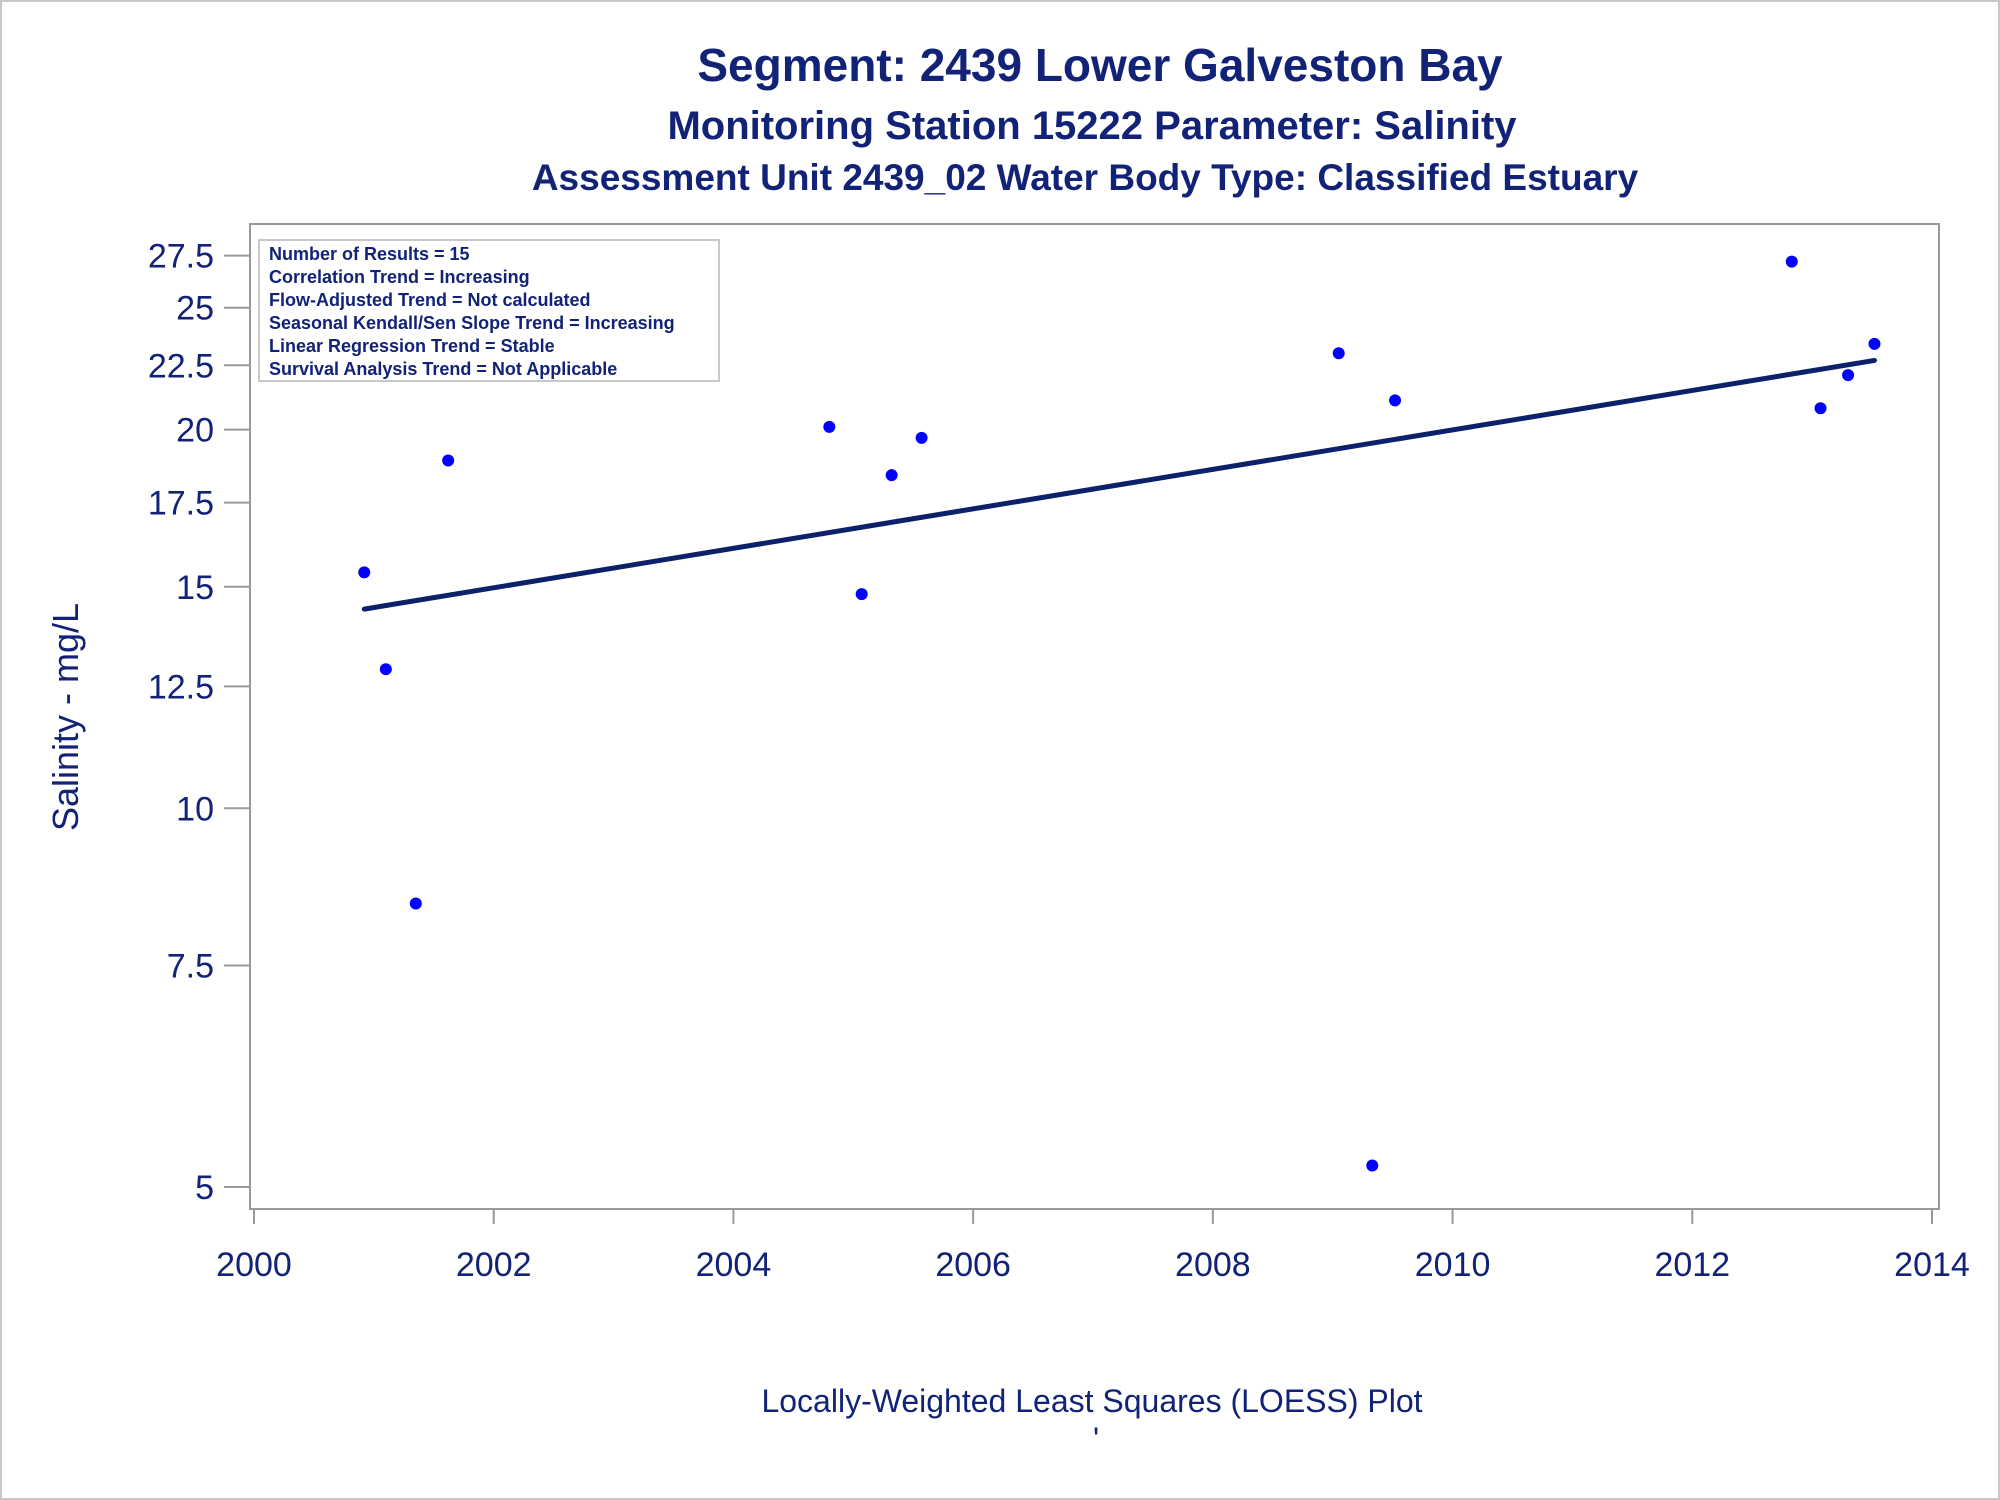 The image size is (2000, 1500). Describe the element at coordinates (181, 257) in the screenshot. I see `y-tick-label: 27.5` at that location.